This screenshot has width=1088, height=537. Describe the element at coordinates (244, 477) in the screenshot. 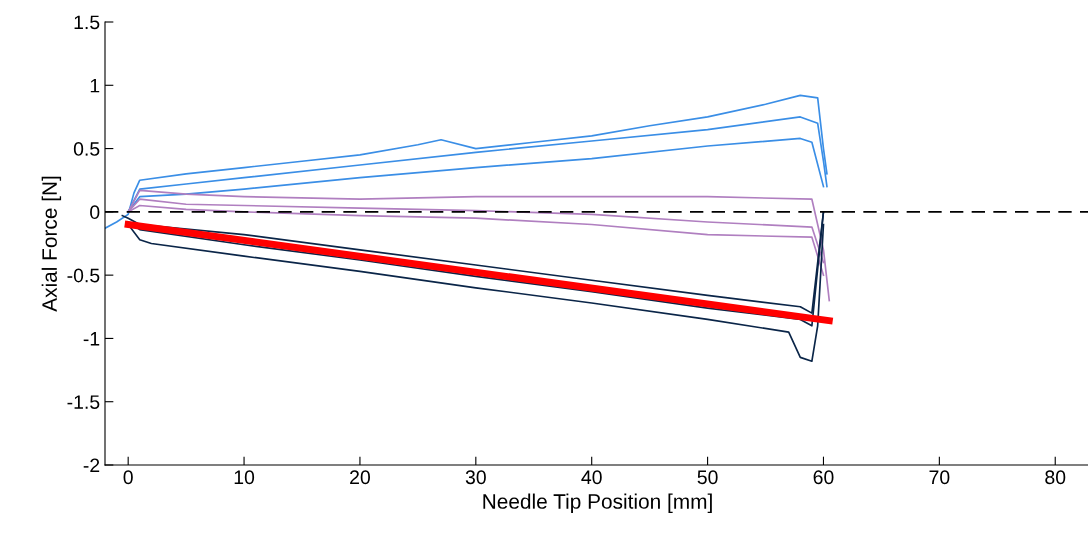

I see `x-tick-label: 10` at that location.